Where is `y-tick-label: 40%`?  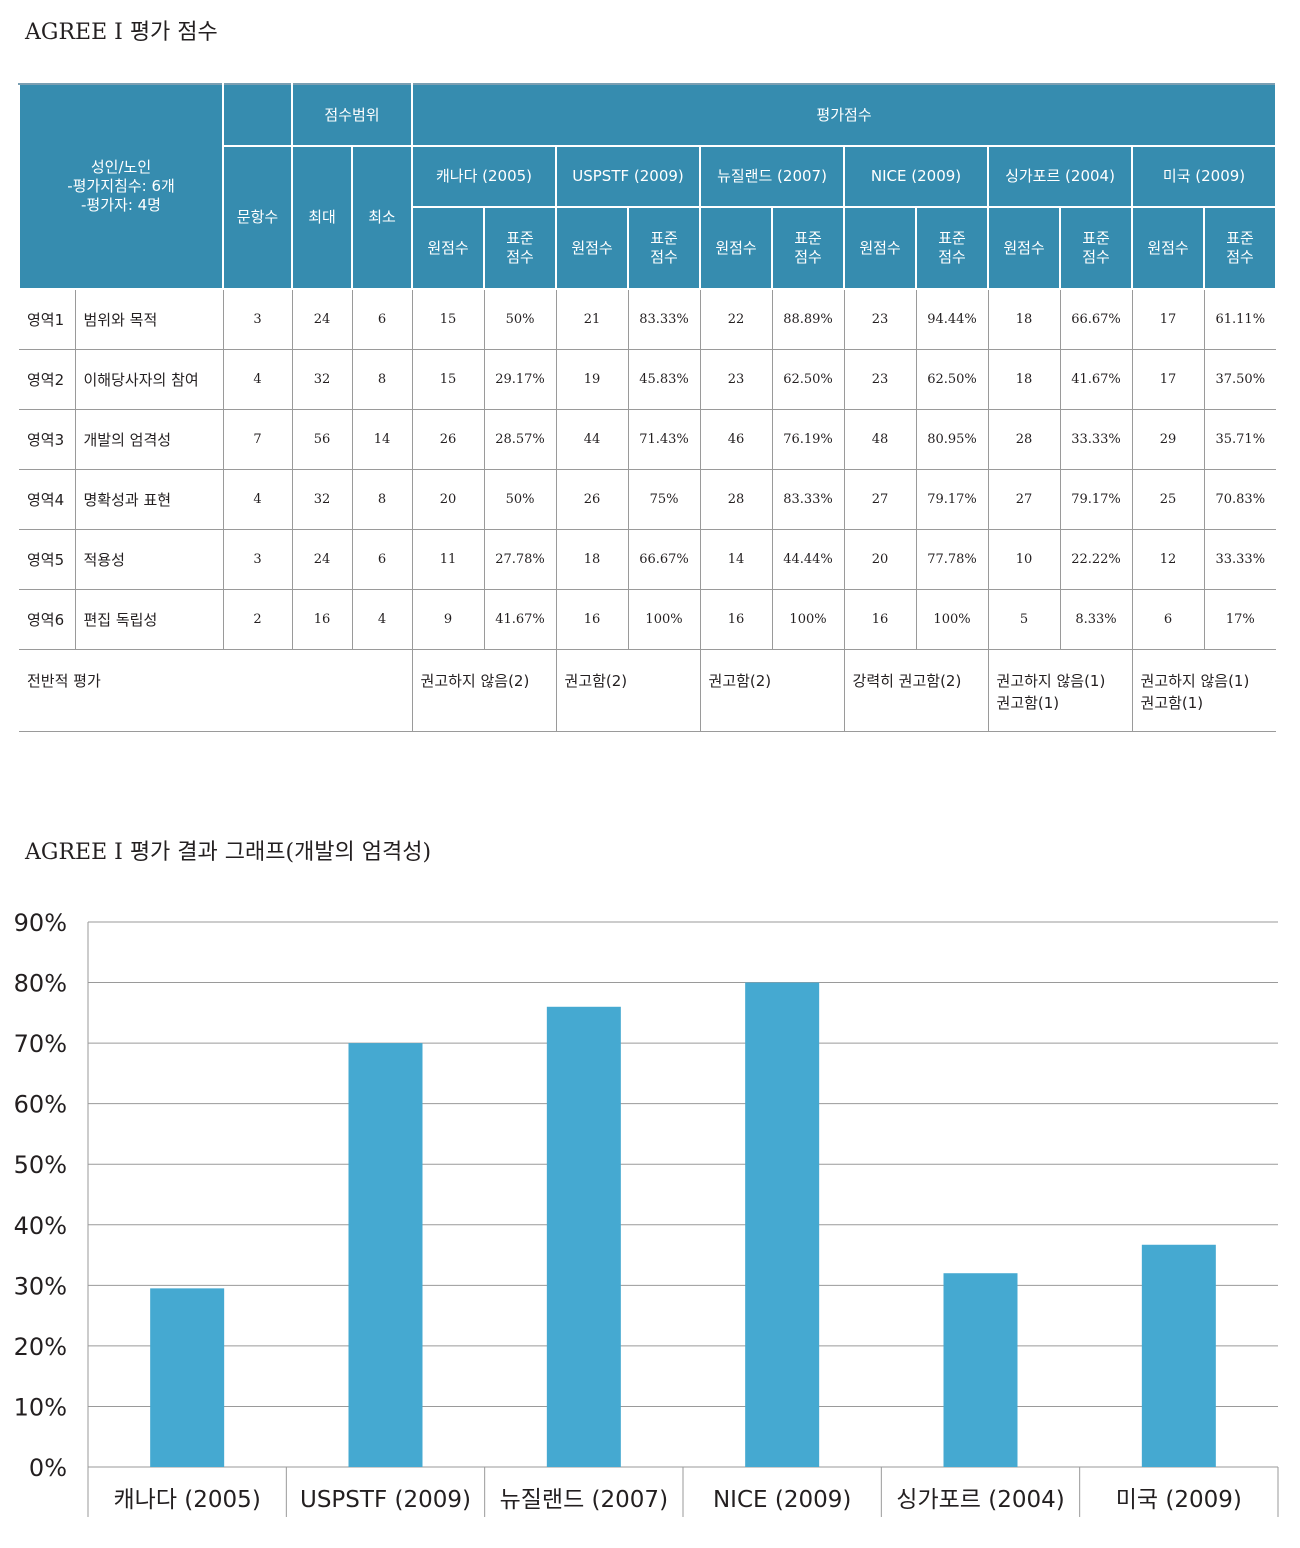 y-tick-label: 40% is located at coordinates (40, 1226).